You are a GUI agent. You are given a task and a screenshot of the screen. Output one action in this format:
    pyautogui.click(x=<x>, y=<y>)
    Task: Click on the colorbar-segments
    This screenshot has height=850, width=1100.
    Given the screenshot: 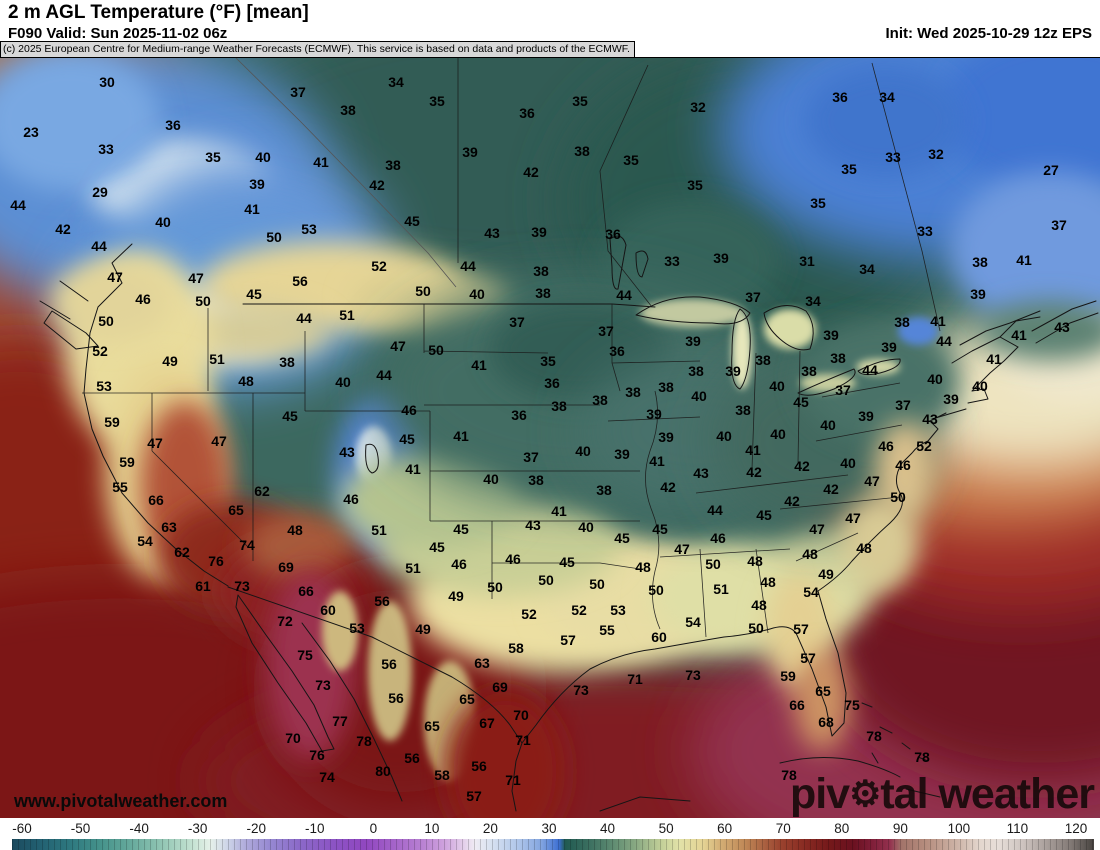 What is the action you would take?
    pyautogui.click(x=553, y=844)
    